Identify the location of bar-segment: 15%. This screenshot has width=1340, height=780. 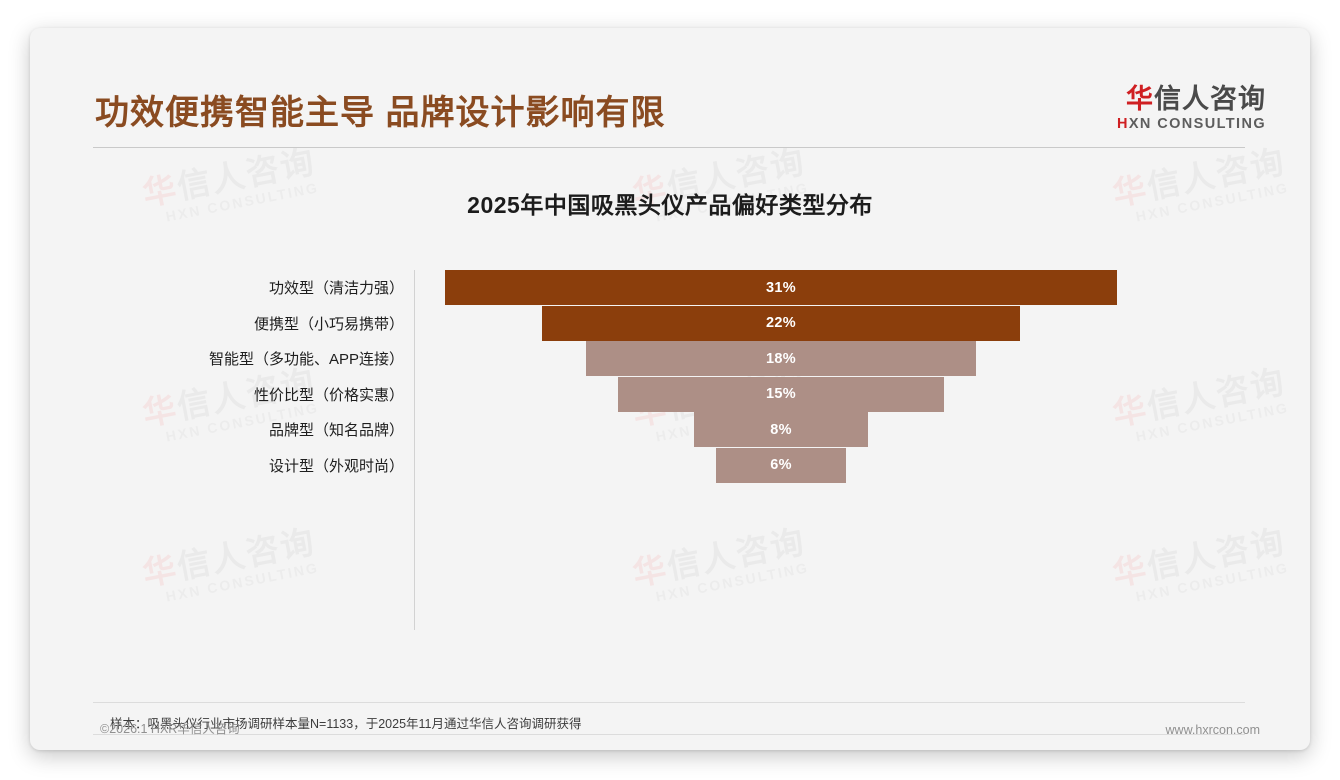
(781, 394).